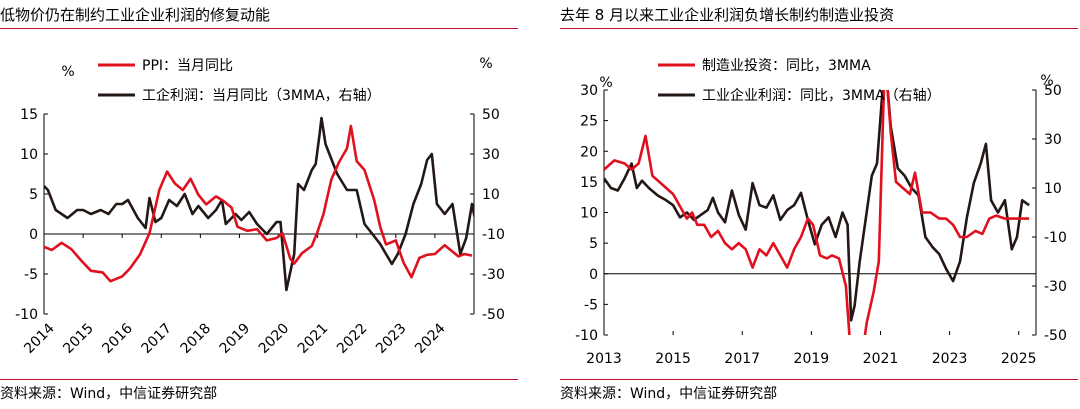 The image size is (1080, 409). I want to click on x-tick-label: 2018, so click(196, 338).